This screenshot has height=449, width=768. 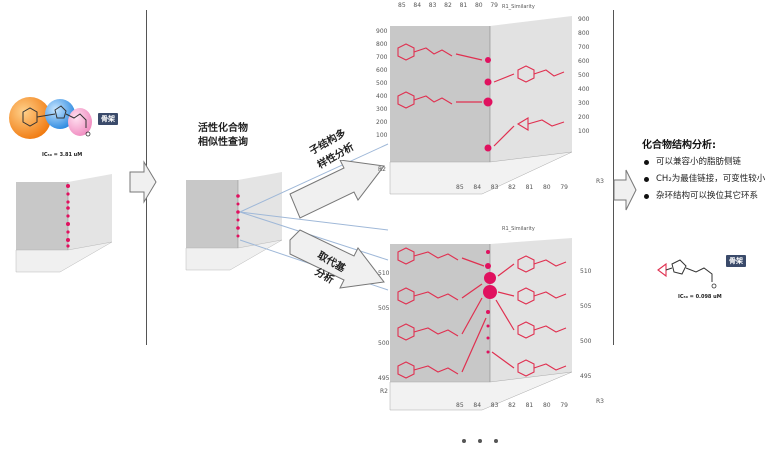 I want to click on analysis-item: 可以兼容小的脂肪侧链, so click(x=704, y=162).